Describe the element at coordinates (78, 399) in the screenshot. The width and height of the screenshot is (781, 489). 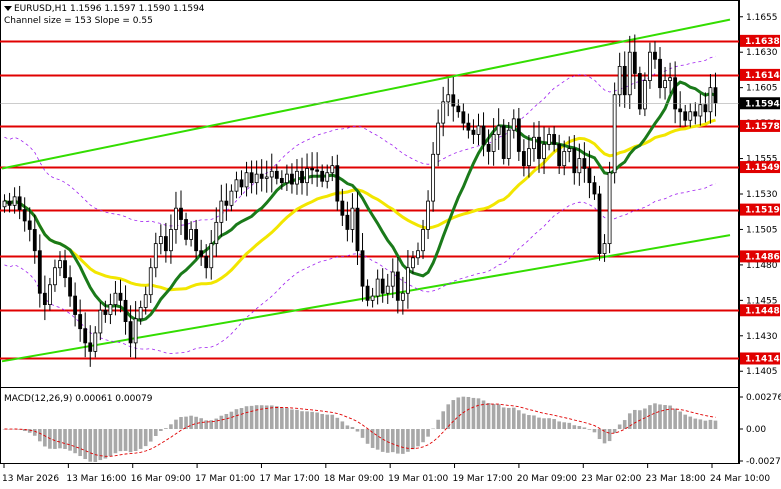
I see `macd-label: MACD(12,26,9) 0.00061 0.00079` at that location.